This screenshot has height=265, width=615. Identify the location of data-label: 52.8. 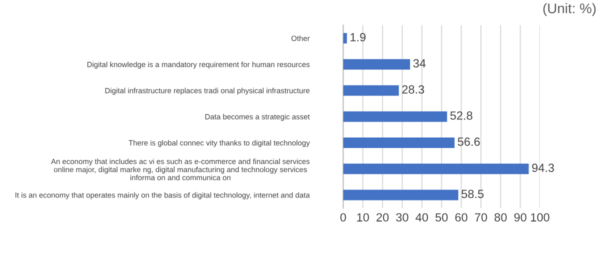
(461, 115).